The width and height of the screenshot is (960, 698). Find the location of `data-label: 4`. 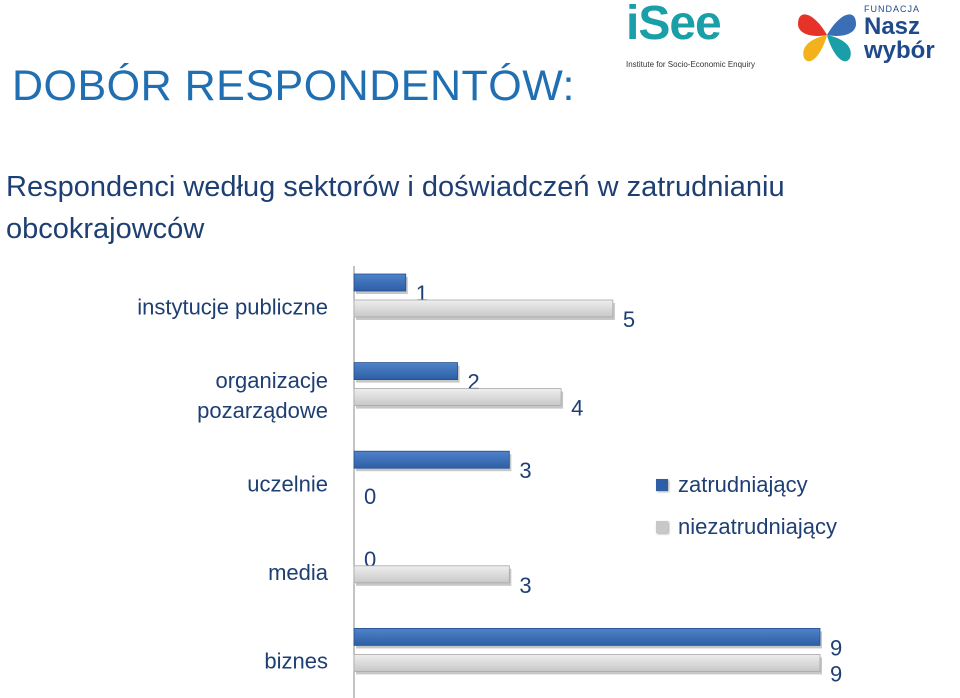

data-label: 4 is located at coordinates (577, 408).